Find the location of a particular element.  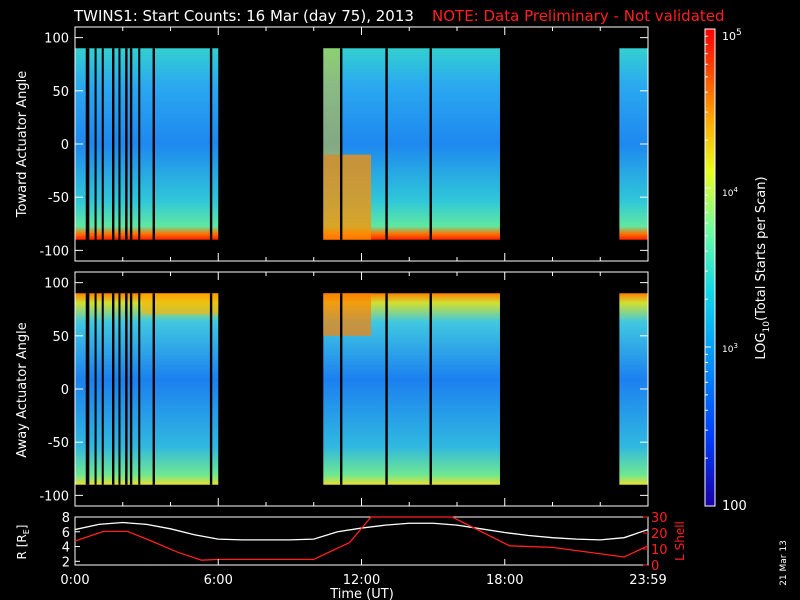

date-stamp: 21 Mar 13 is located at coordinates (784, 563).